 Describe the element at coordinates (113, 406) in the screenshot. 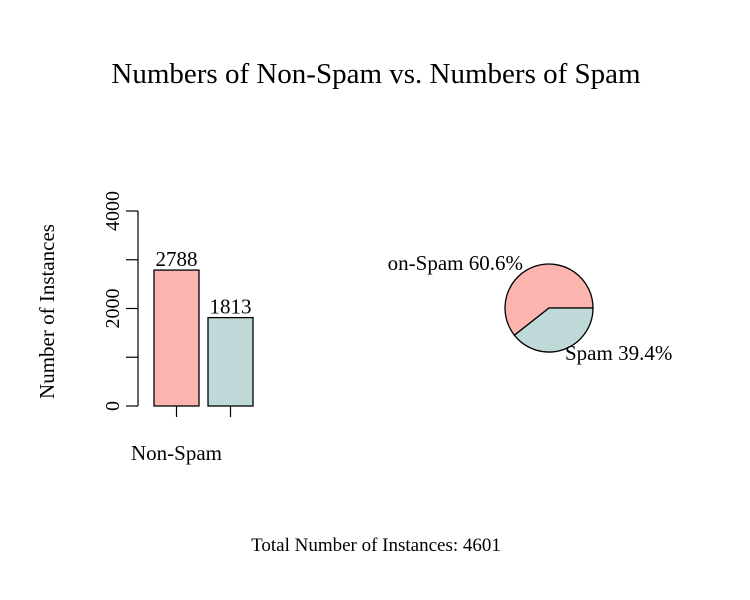

I see `y-tick-label: 0` at that location.